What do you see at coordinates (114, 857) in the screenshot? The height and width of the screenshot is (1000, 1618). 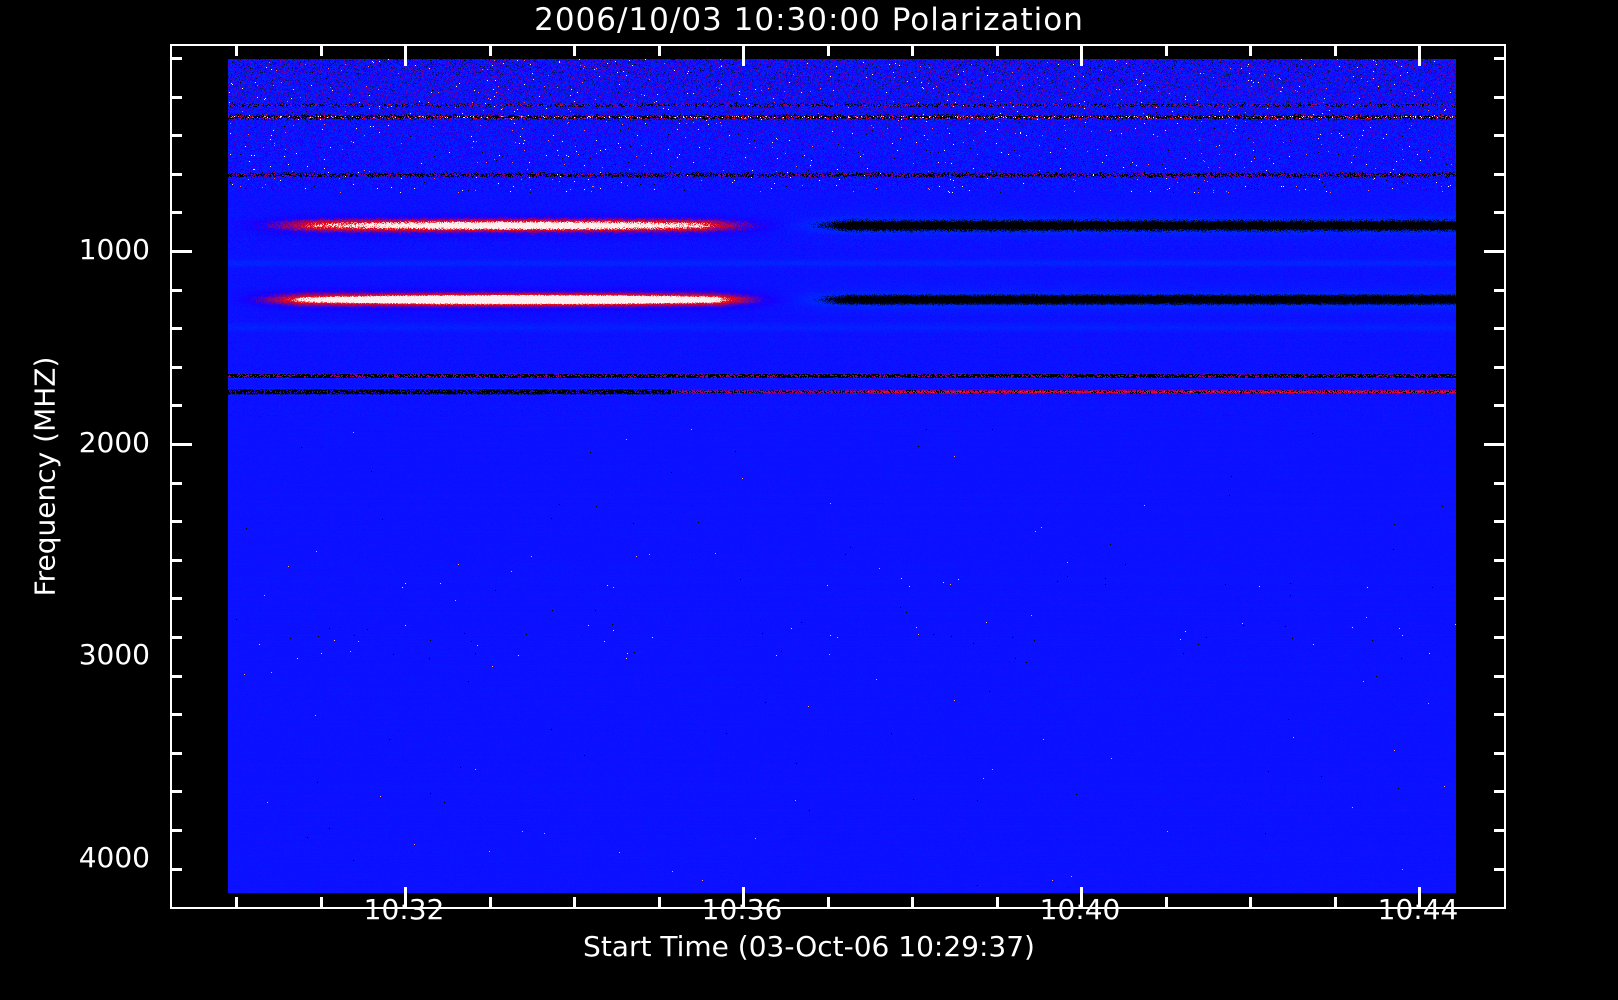 I see `y-tick-label-4000: 4000` at bounding box center [114, 857].